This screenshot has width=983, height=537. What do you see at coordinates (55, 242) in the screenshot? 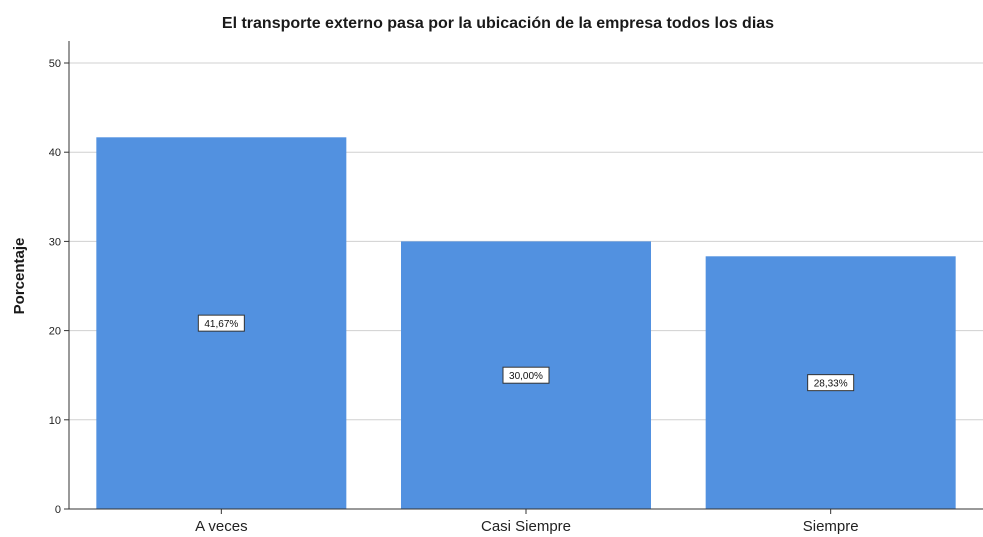
I see `y-tick-label: 30` at bounding box center [55, 242].